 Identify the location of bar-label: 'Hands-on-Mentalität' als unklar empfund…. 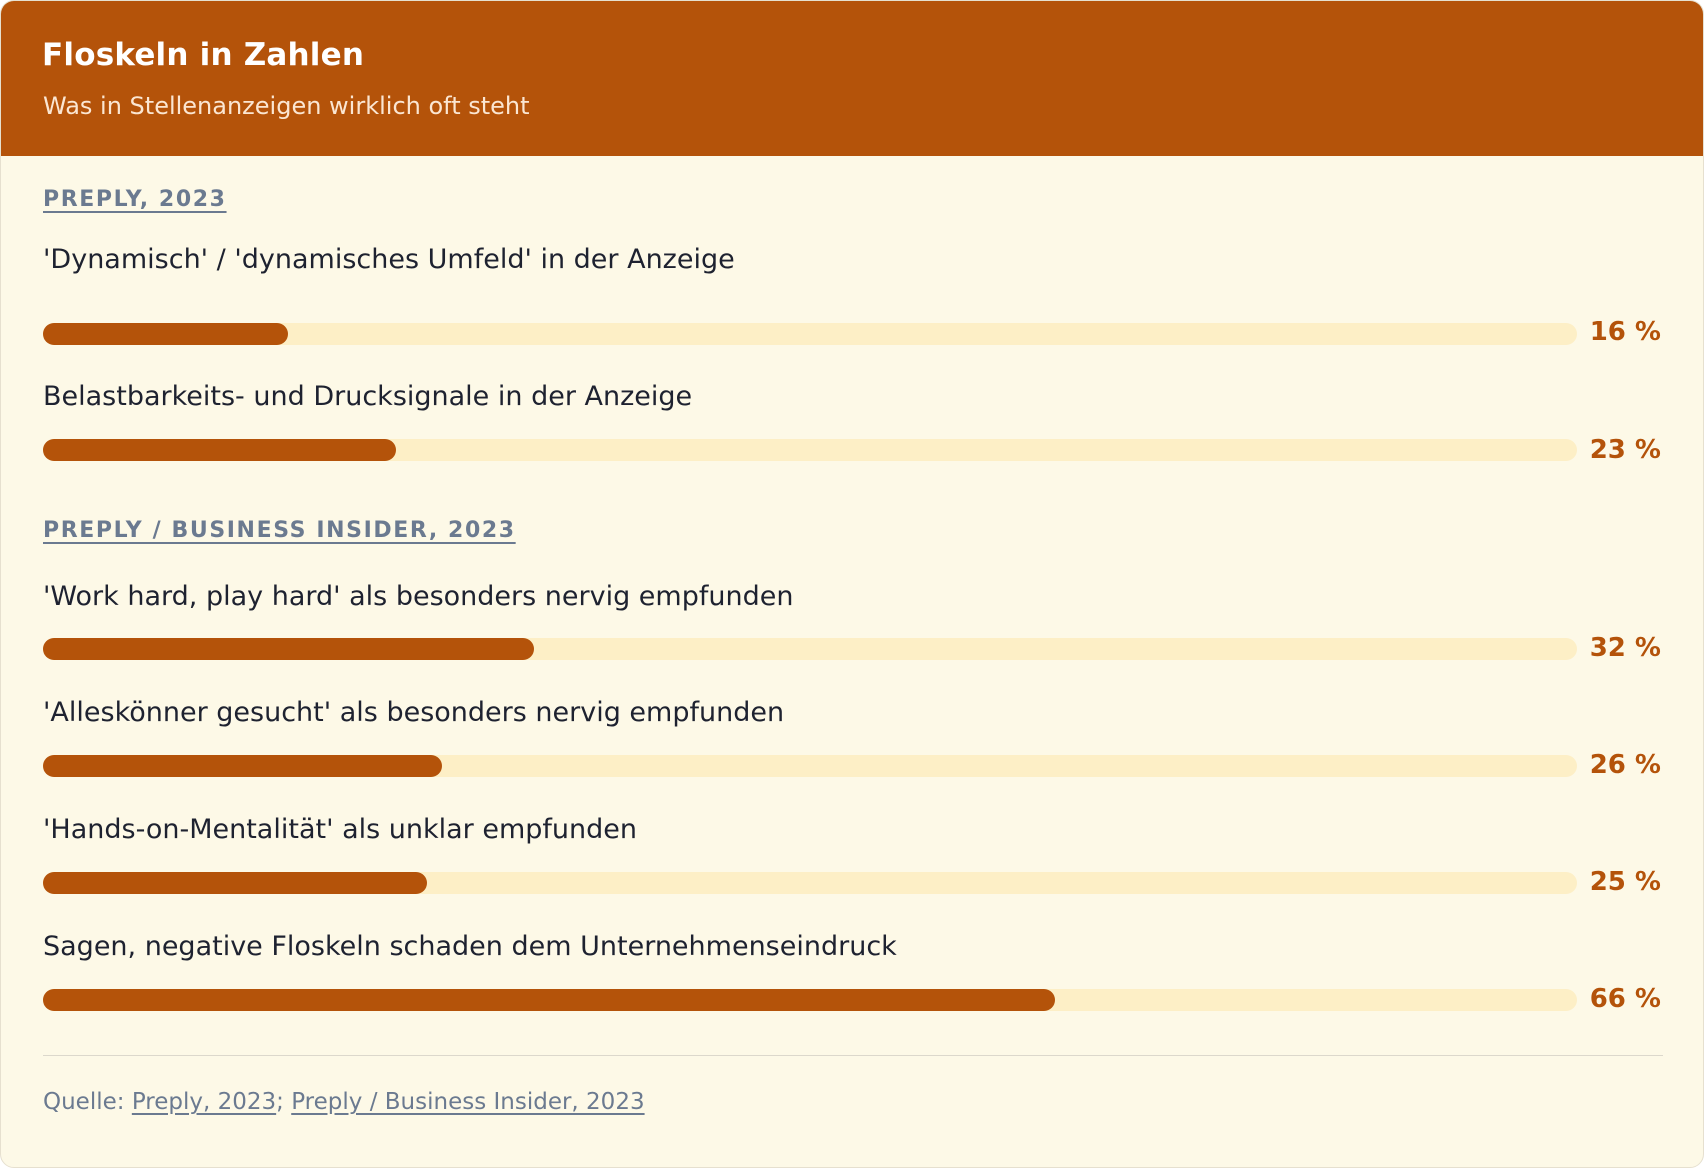
(340, 829).